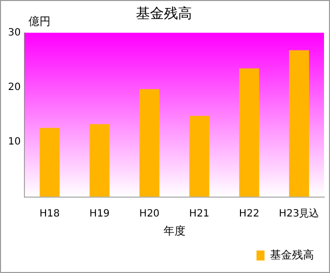  Describe the element at coordinates (39, 21) in the screenshot. I see `y-axis-title: 億円` at that location.